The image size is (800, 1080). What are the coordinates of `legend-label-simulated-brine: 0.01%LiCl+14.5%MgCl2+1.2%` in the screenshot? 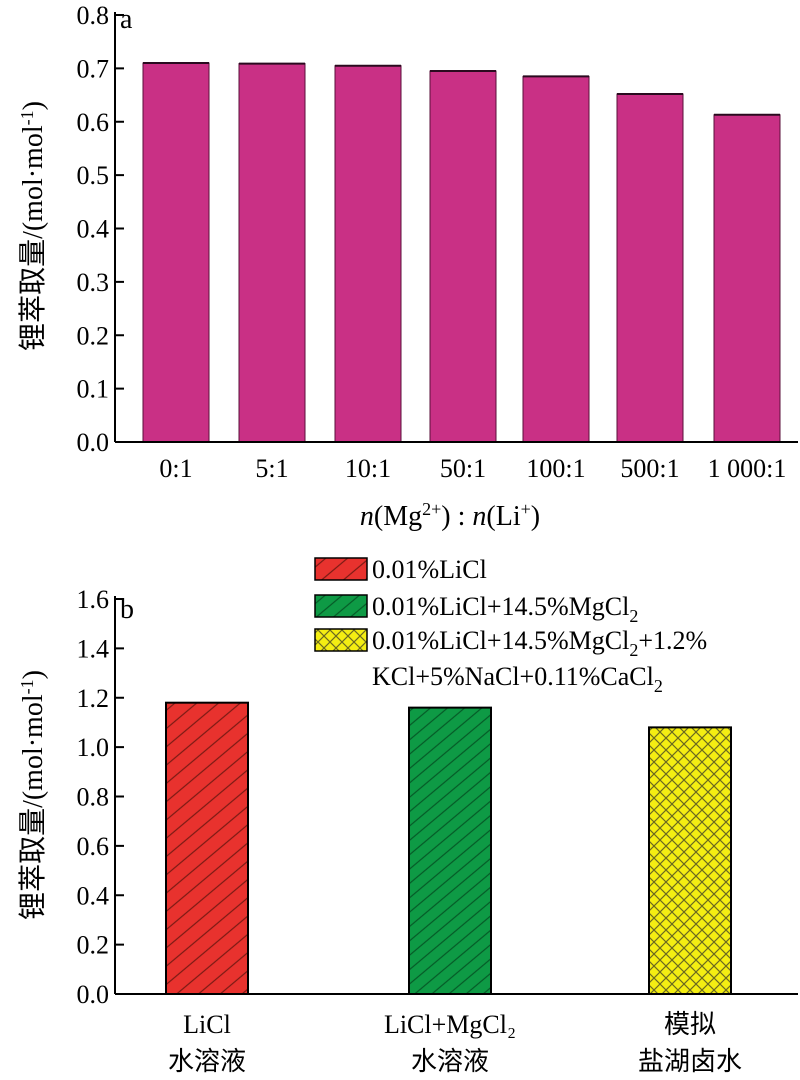 It's located at (539, 643).